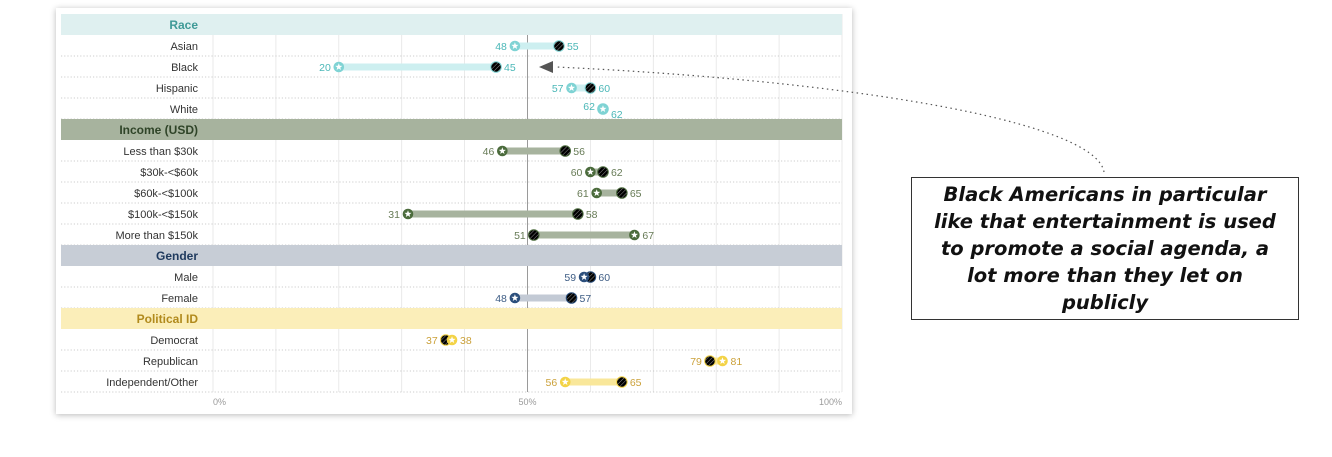 This screenshot has height=457, width=1332. I want to click on value-label-low: 59, so click(570, 278).